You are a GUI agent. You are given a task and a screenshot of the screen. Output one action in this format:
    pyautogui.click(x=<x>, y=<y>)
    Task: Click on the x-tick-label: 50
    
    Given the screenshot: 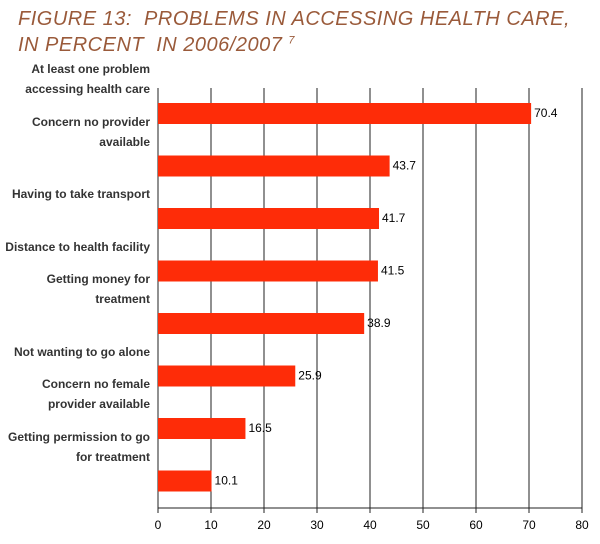 What is the action you would take?
    pyautogui.click(x=423, y=525)
    